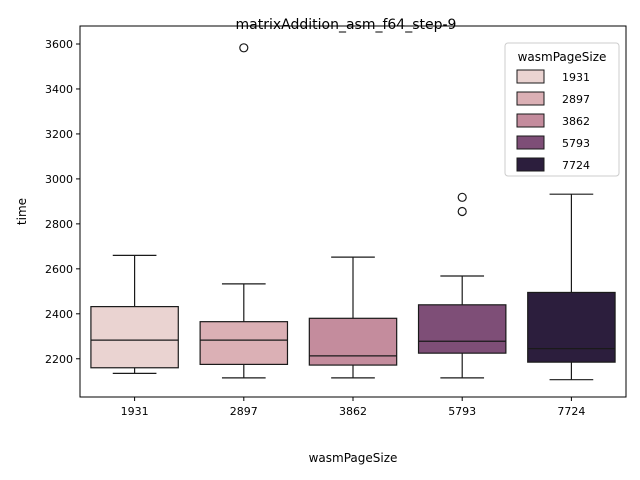 Image resolution: width=640 pixels, height=480 pixels. I want to click on legend-label: 1931, so click(576, 77).